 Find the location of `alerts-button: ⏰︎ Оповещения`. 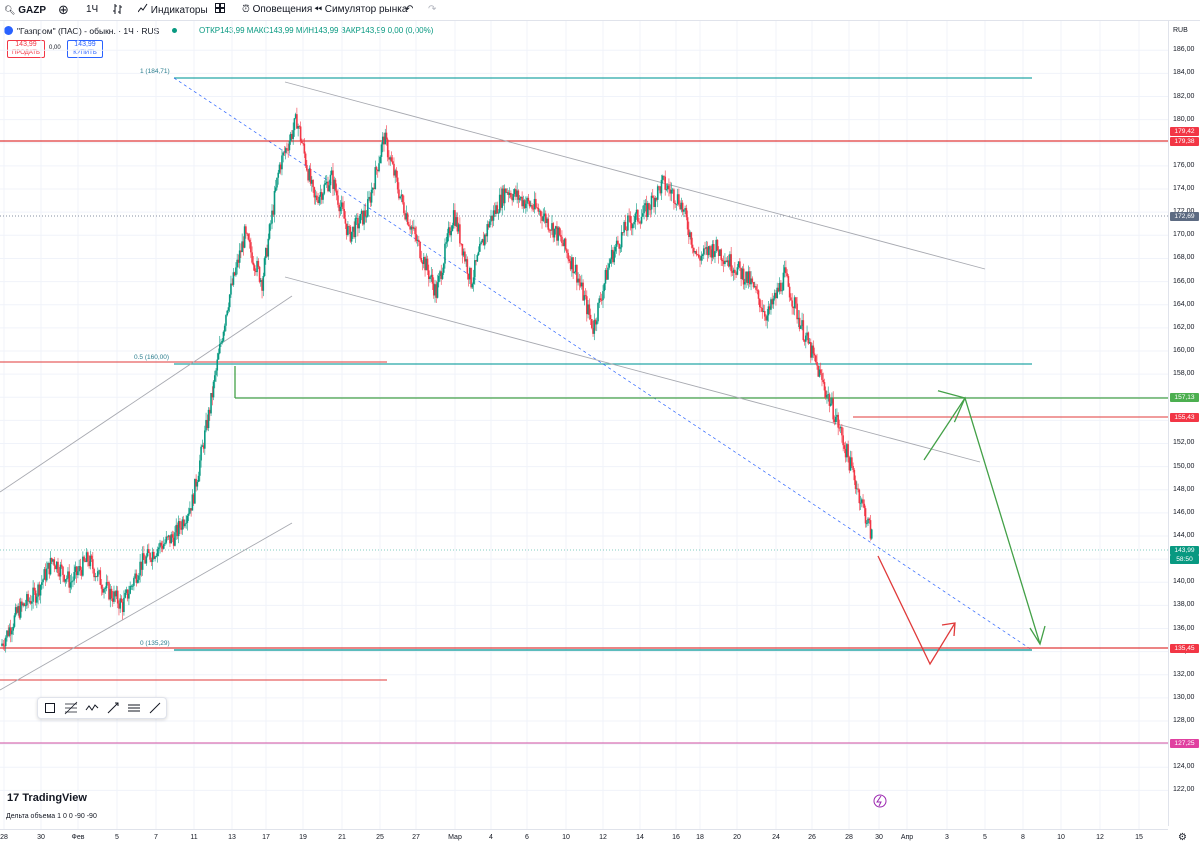

alerts-button: ⏰︎ Оповещения is located at coordinates (277, 9).